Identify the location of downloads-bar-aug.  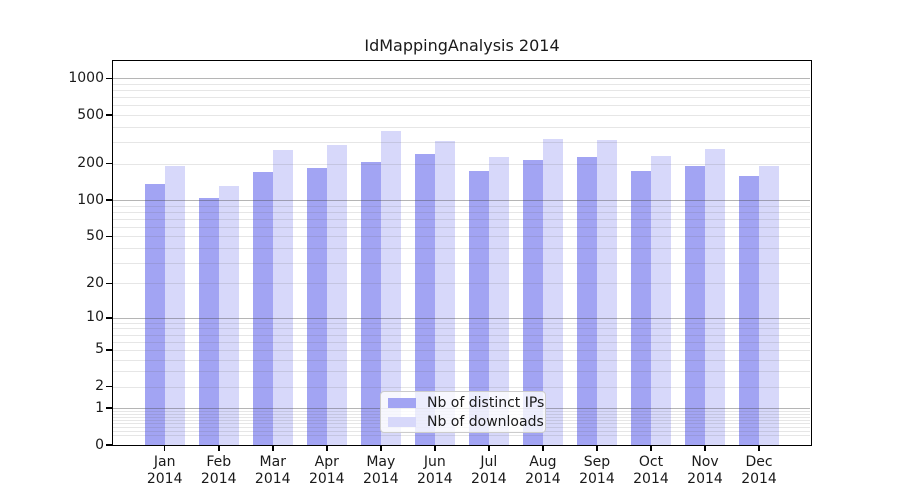
(552, 292).